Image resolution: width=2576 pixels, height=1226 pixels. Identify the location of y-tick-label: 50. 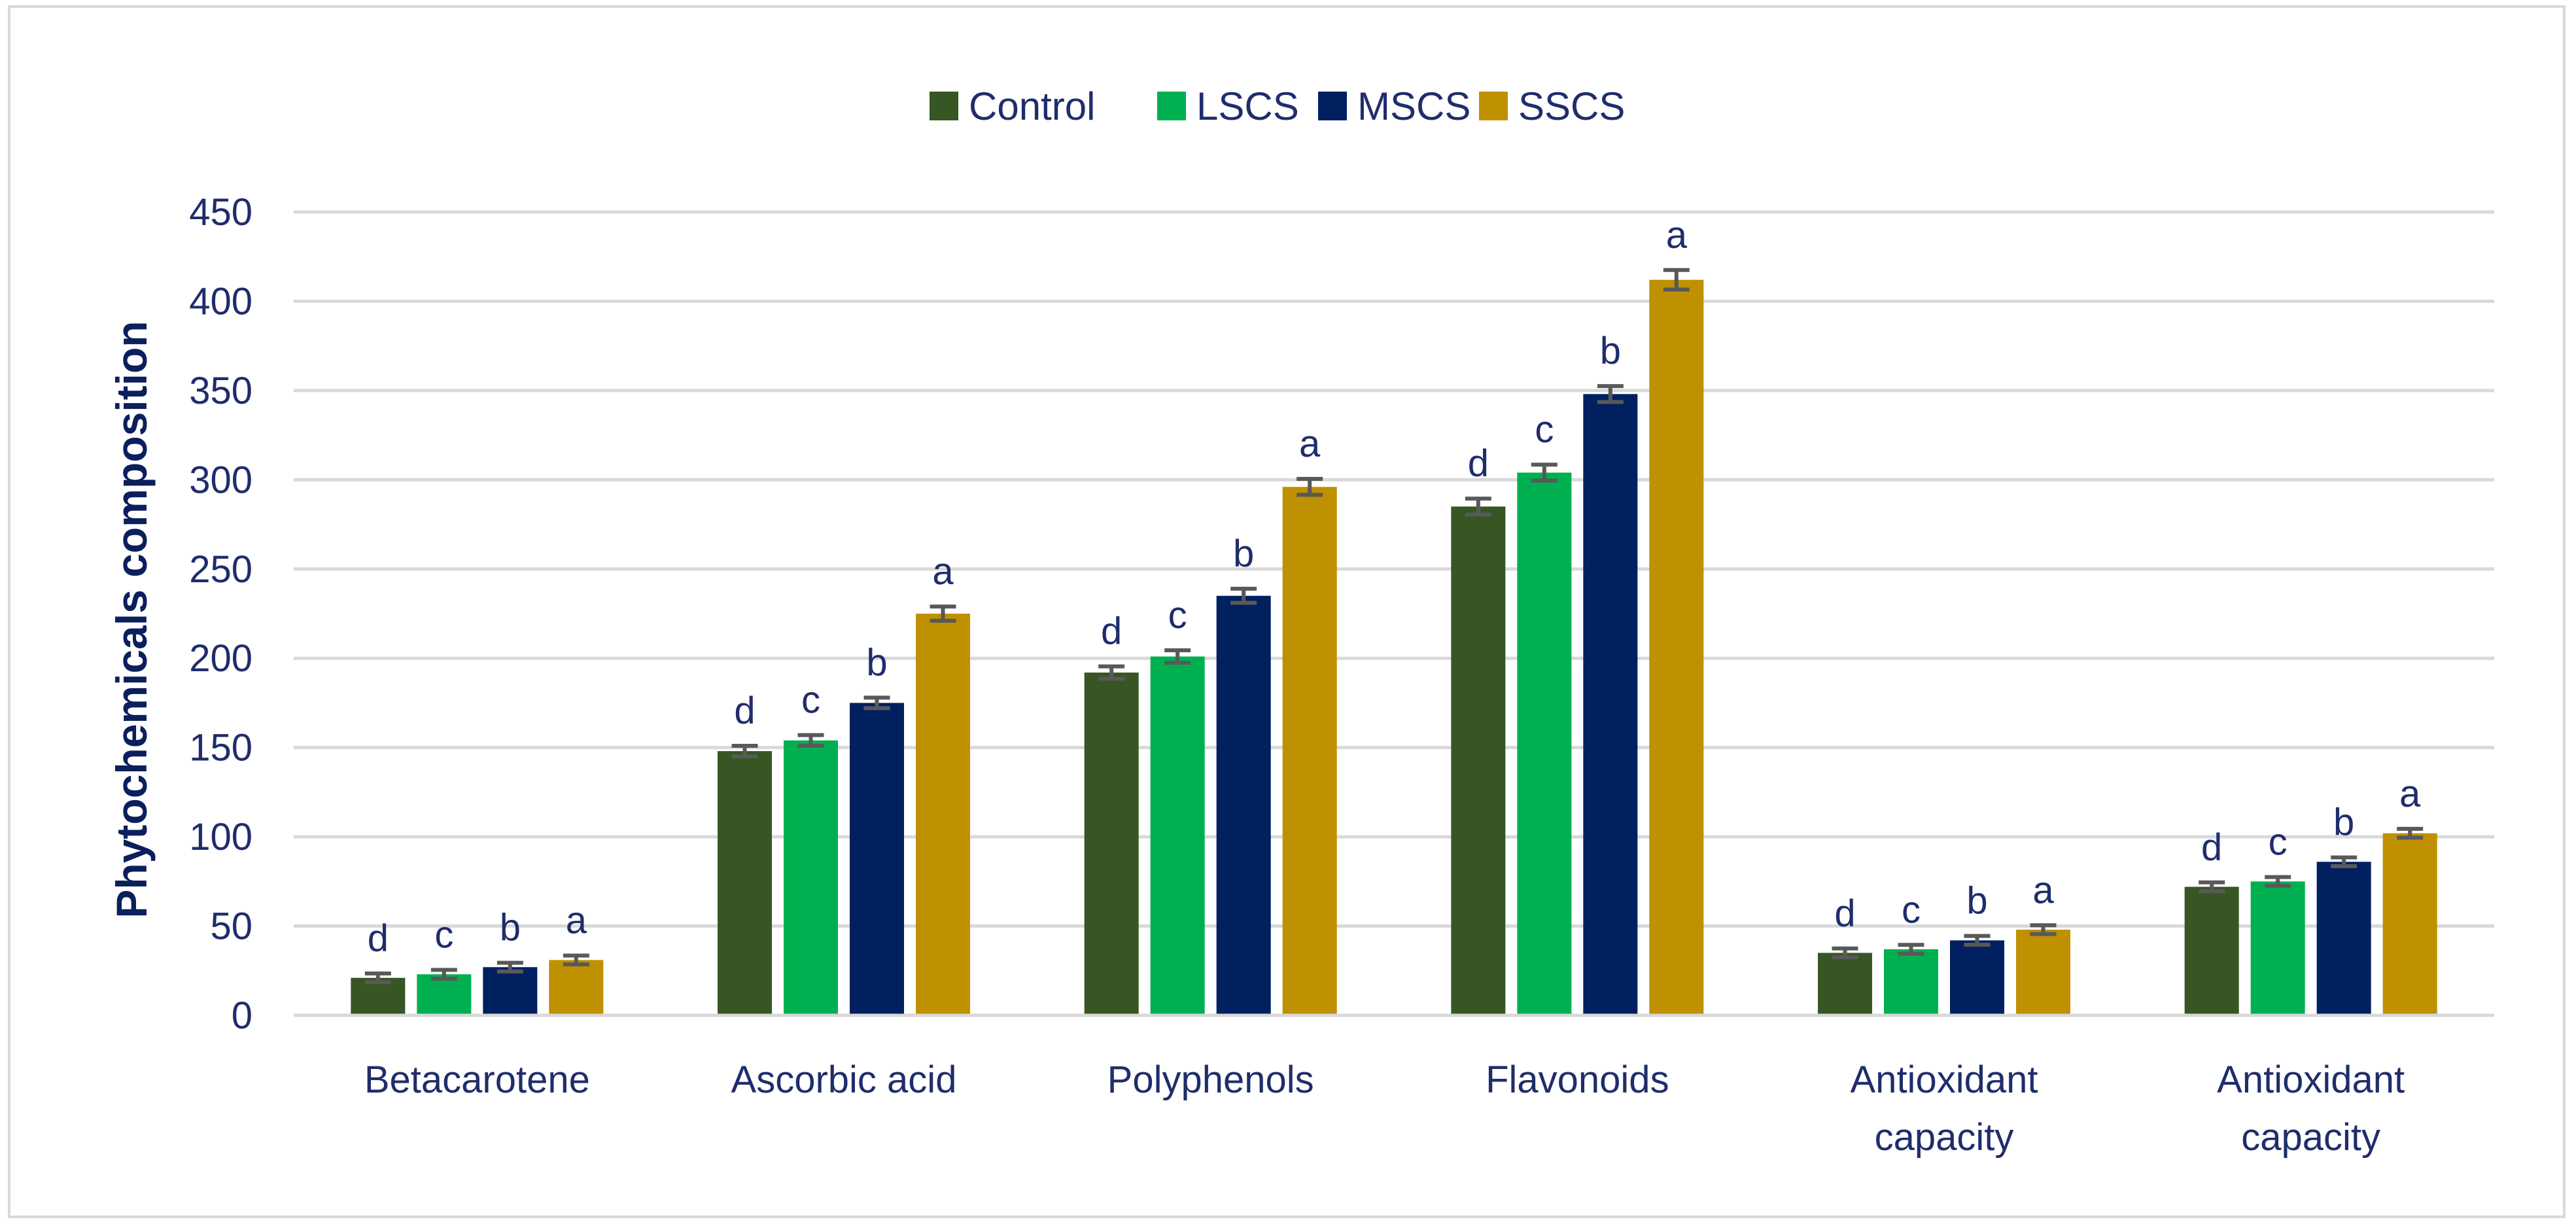
(231, 926).